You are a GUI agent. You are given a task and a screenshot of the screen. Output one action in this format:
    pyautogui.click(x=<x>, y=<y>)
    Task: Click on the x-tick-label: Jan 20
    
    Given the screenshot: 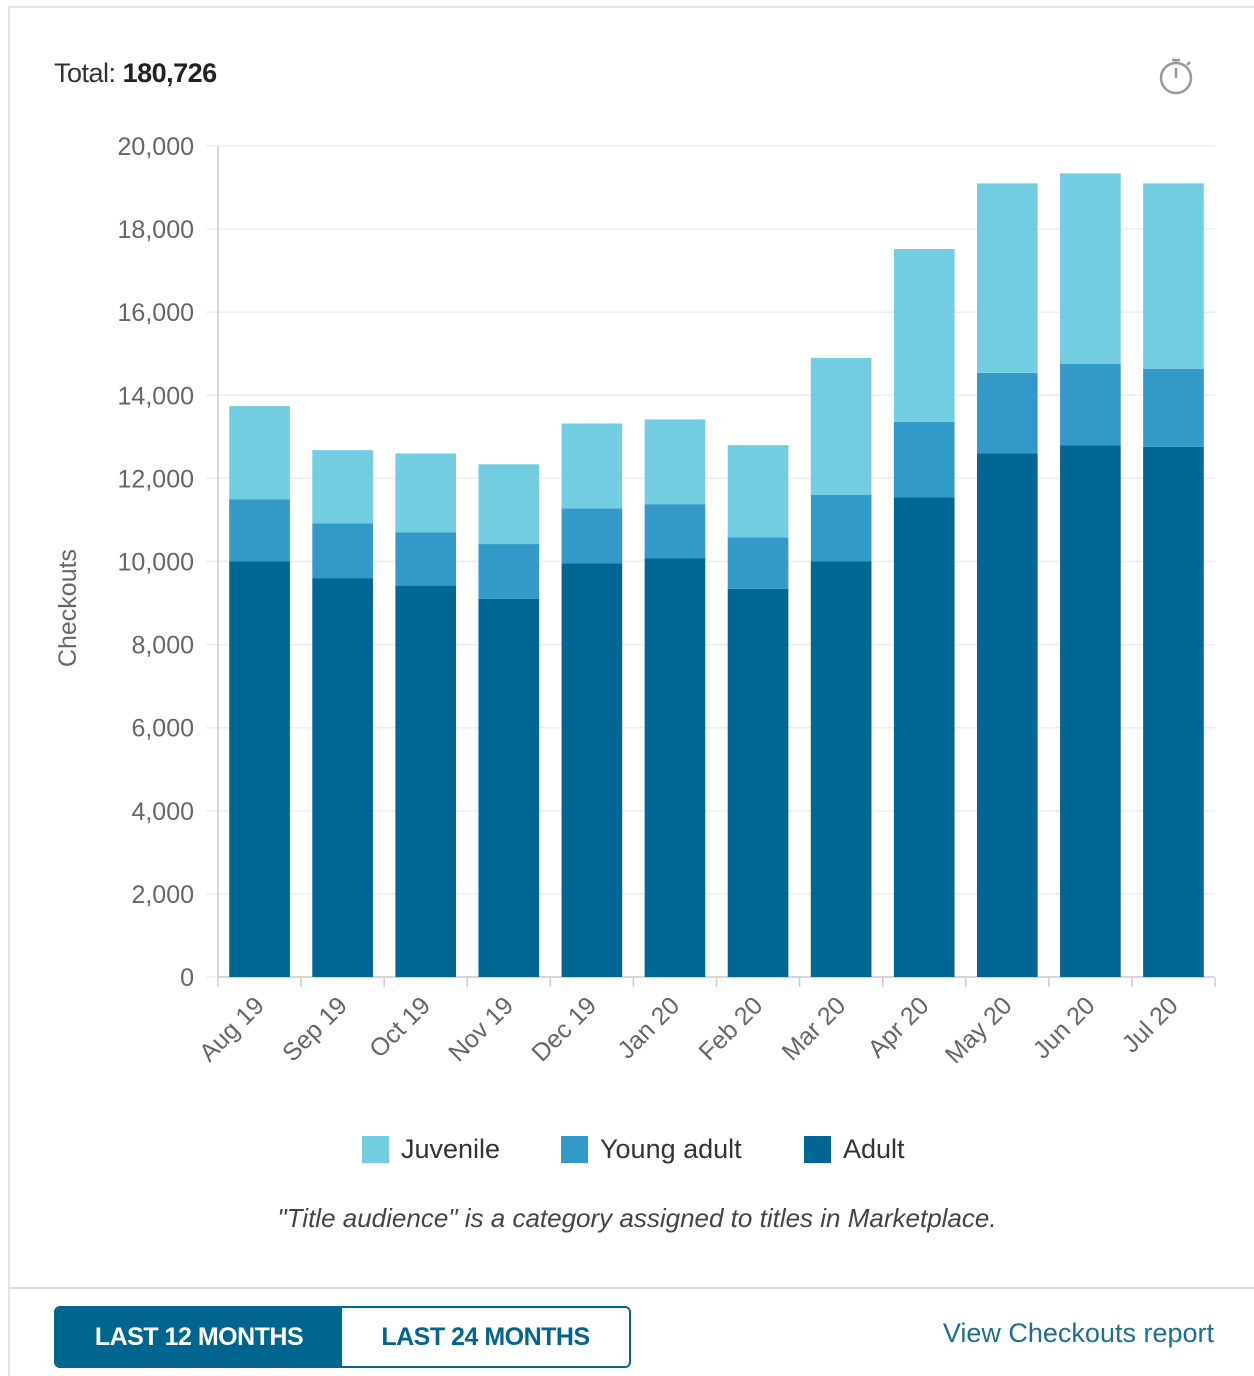 What is the action you would take?
    pyautogui.click(x=648, y=1027)
    